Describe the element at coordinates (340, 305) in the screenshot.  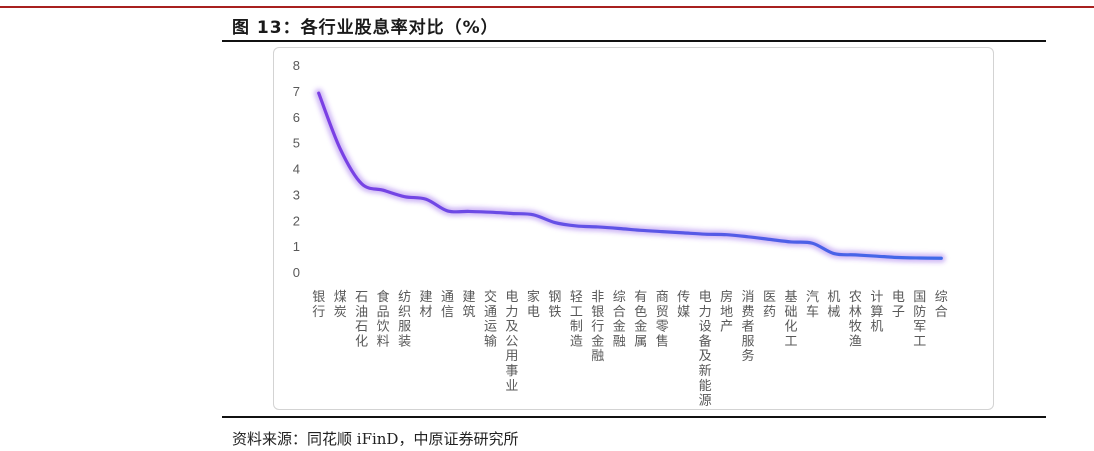
I see `x-tick-label: 煤炭` at that location.